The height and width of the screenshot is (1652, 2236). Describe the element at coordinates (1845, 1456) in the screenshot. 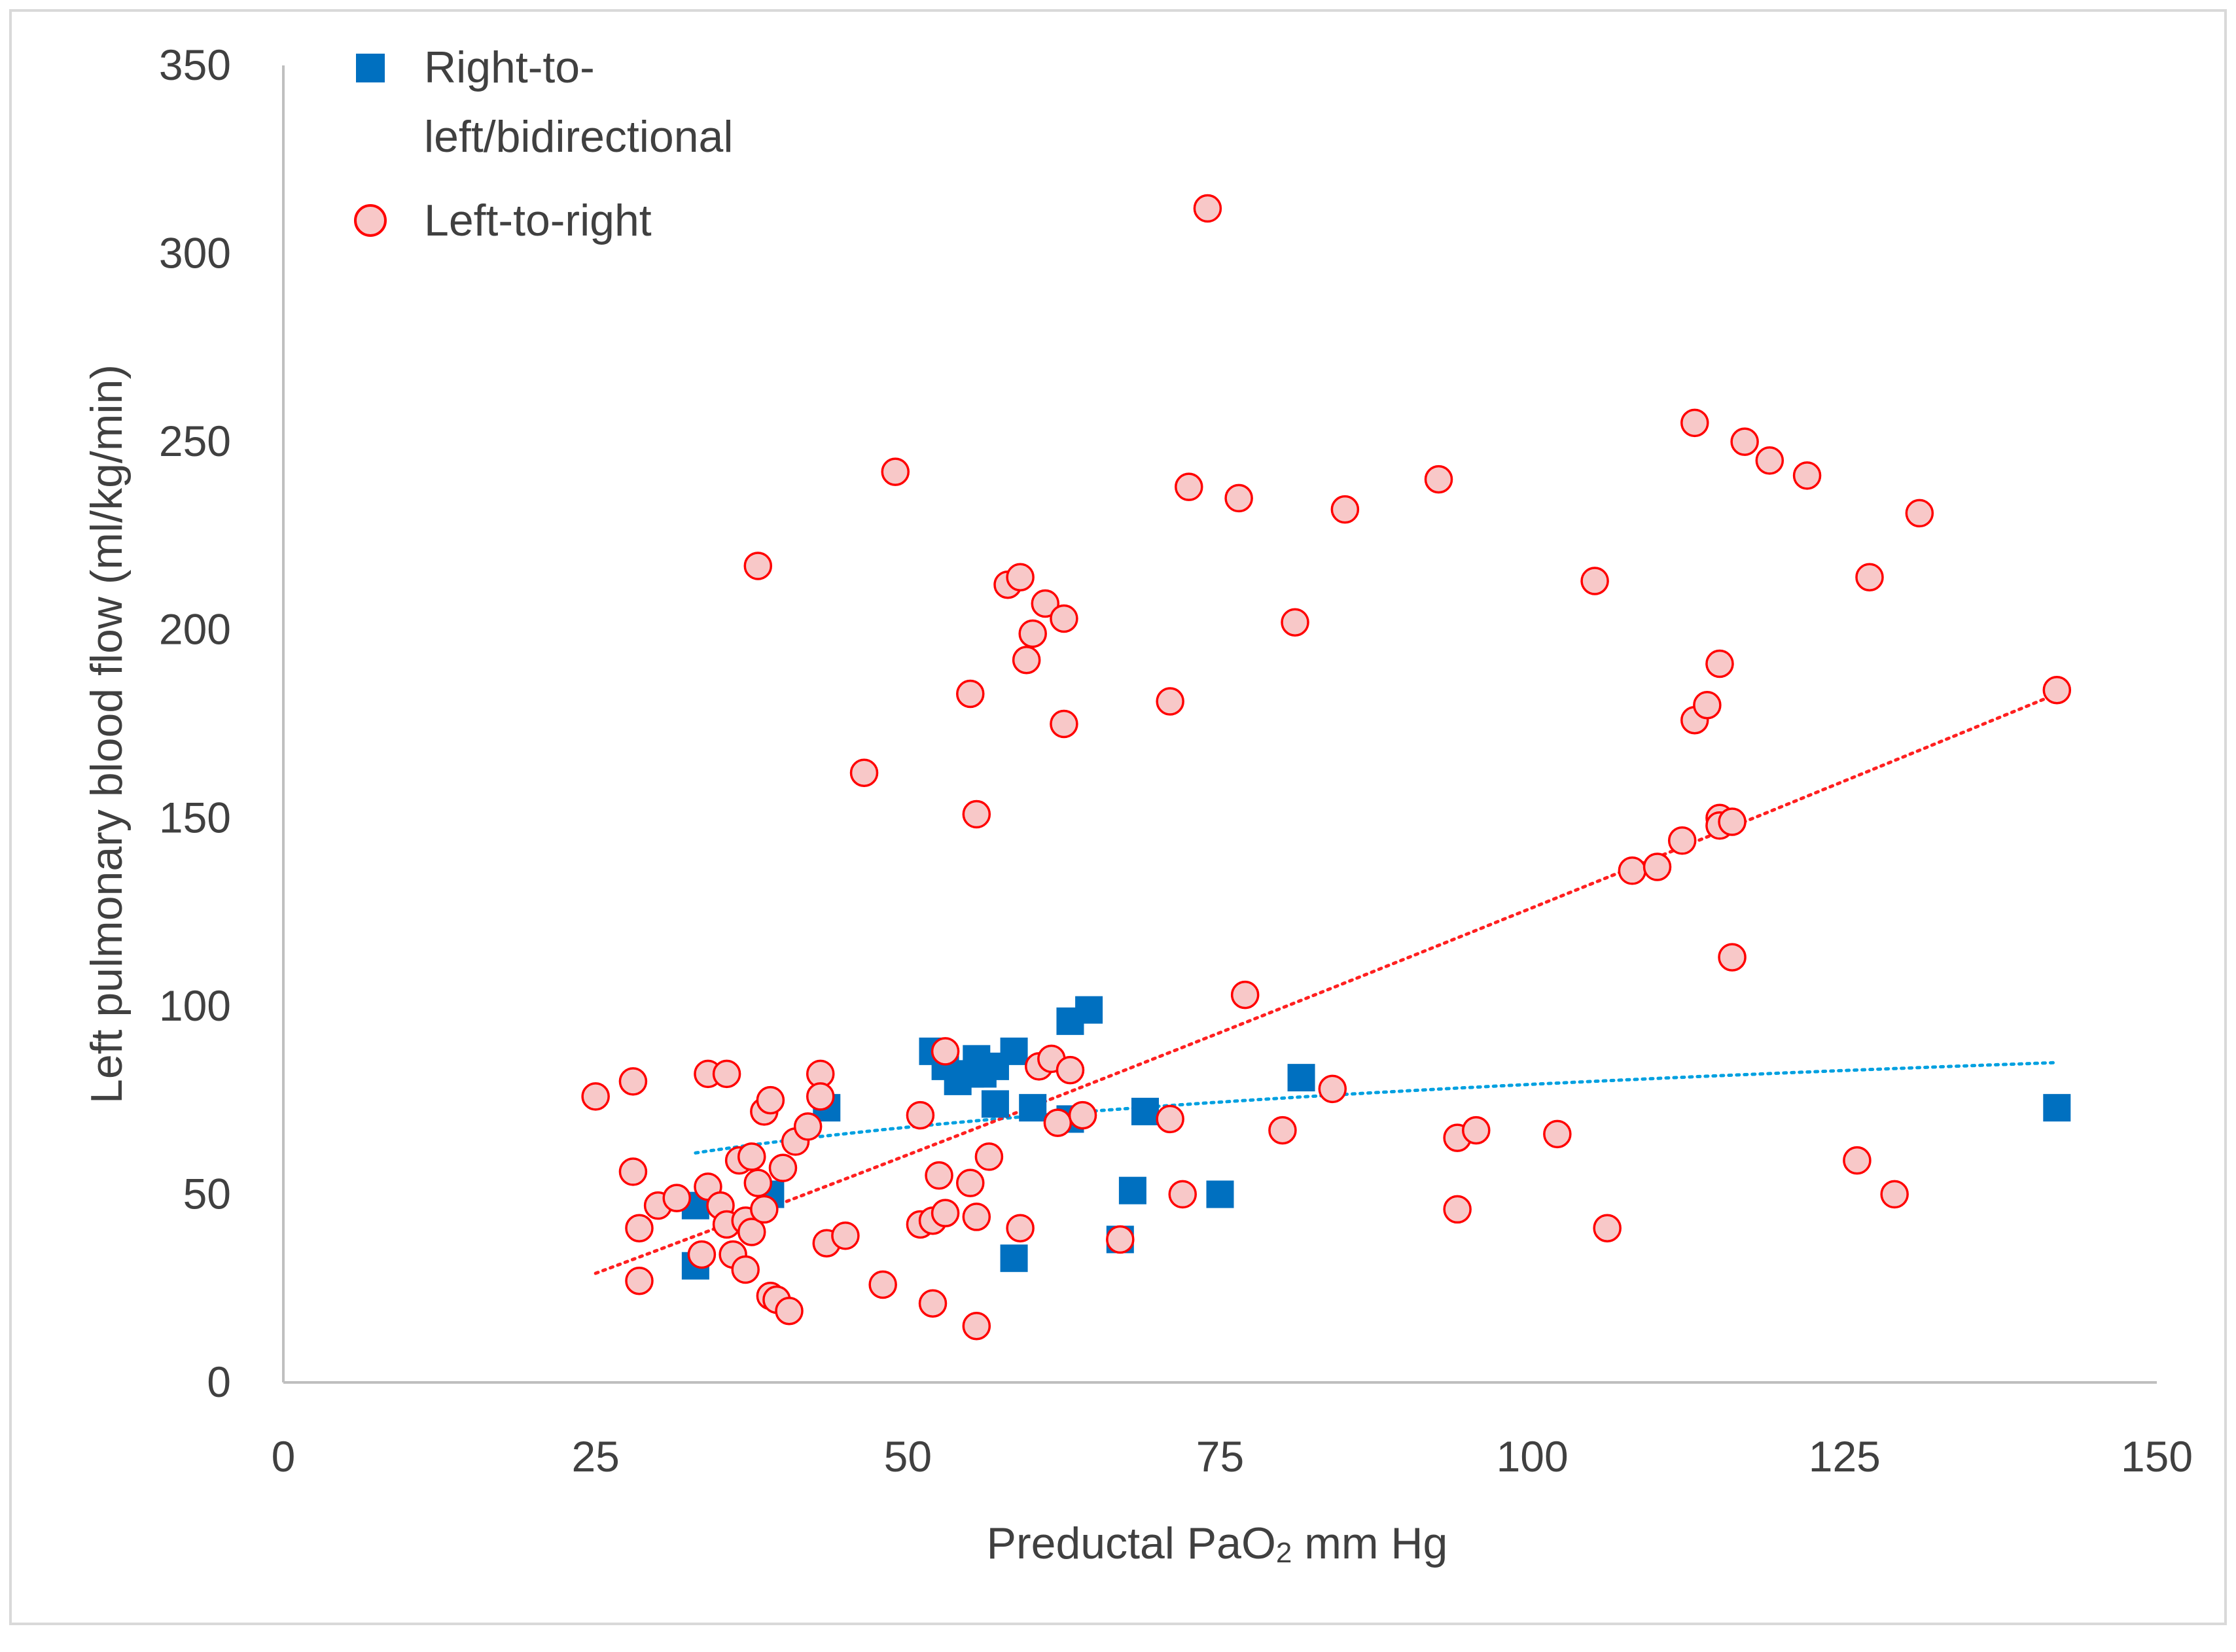

I see `x-tick-label: 125` at that location.